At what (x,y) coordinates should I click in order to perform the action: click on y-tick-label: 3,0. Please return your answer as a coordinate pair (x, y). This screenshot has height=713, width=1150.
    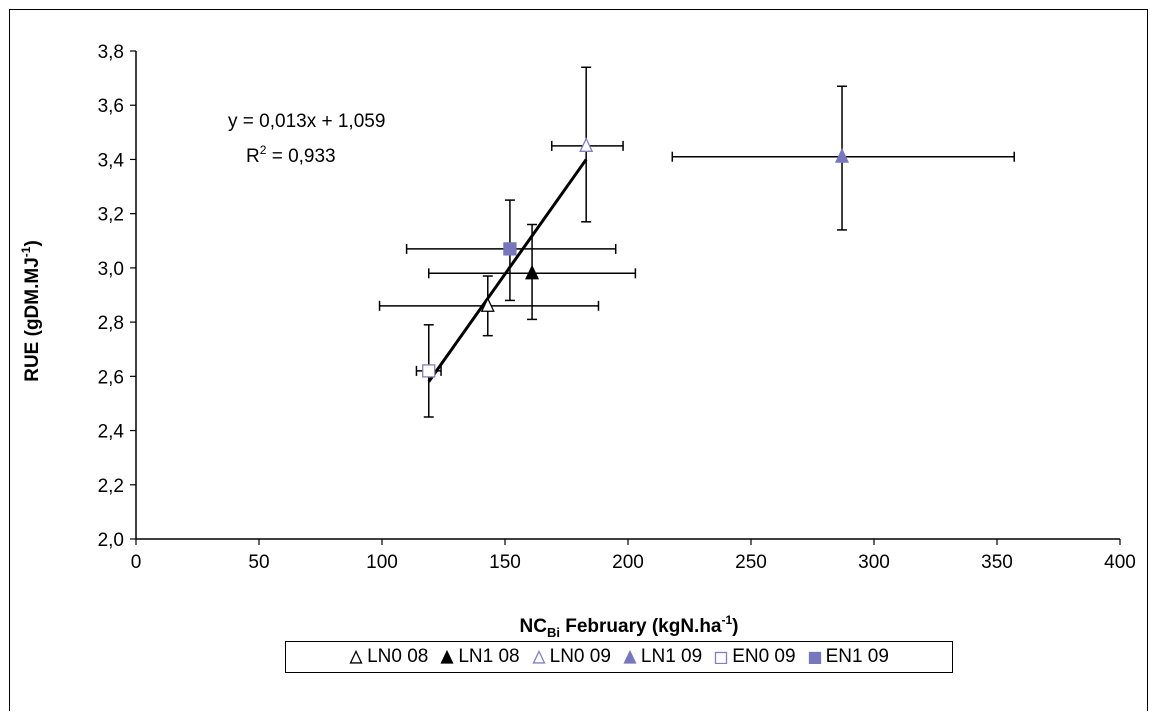
    Looking at the image, I should click on (111, 269).